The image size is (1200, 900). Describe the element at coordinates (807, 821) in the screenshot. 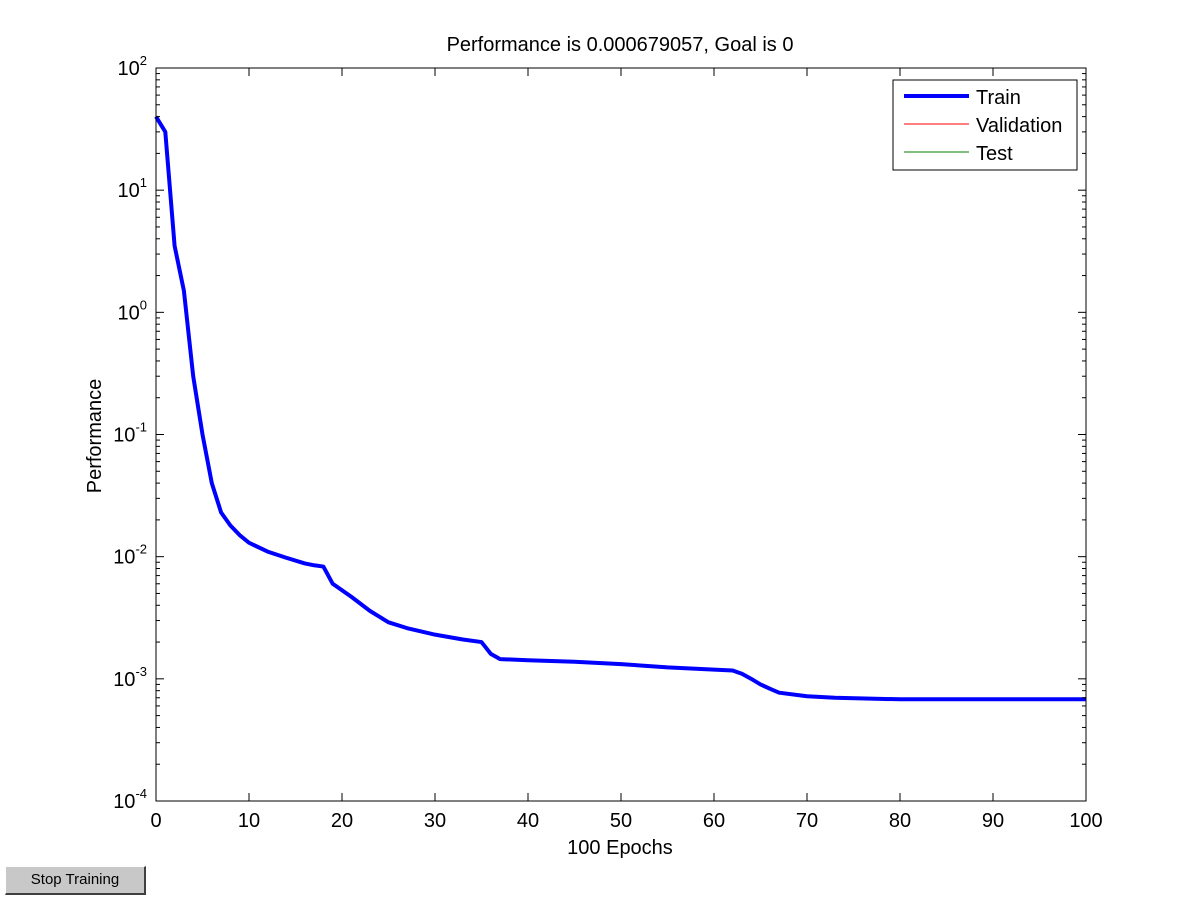

I see `x-tick-label: 70` at that location.